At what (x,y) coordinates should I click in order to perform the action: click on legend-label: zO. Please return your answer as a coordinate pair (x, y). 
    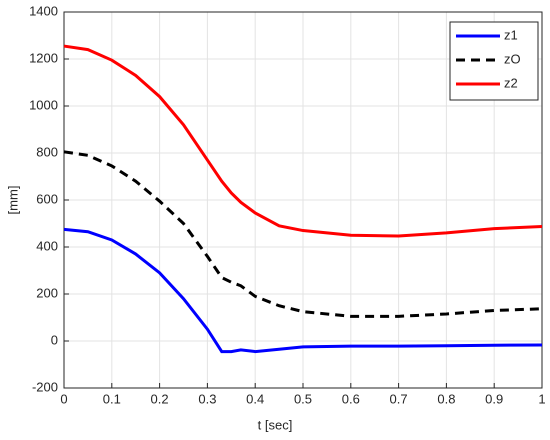
    Looking at the image, I should click on (512, 58).